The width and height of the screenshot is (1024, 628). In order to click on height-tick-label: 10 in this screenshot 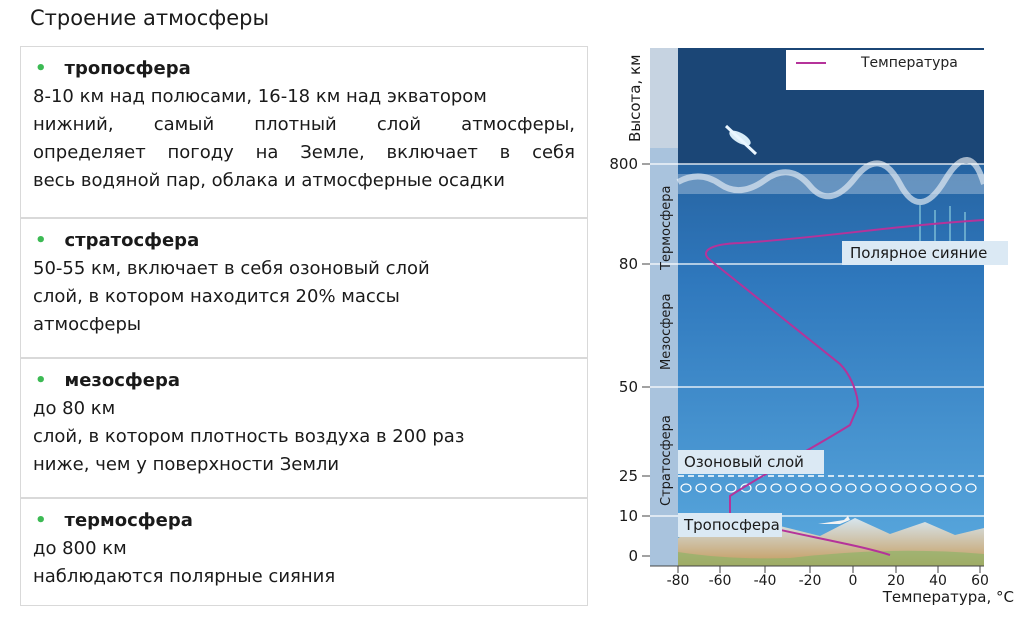, I will do `click(628, 516)`.